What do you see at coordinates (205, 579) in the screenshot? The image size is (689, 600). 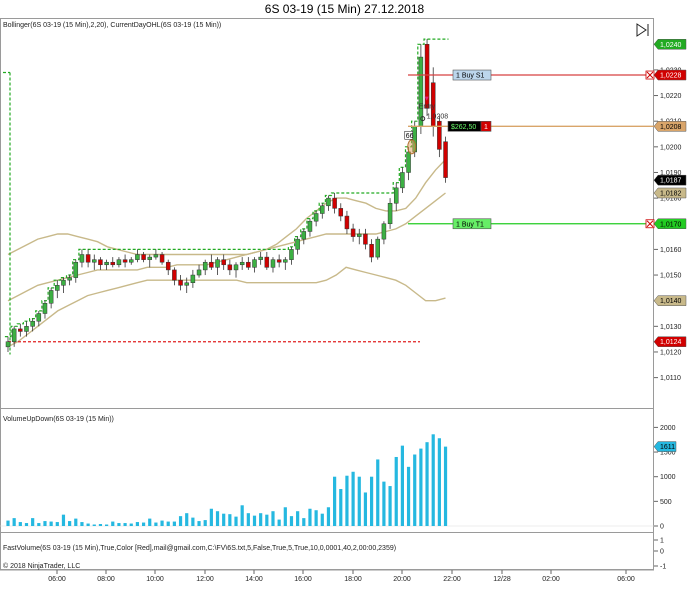 I see `time-tick-label: 12:00` at bounding box center [205, 579].